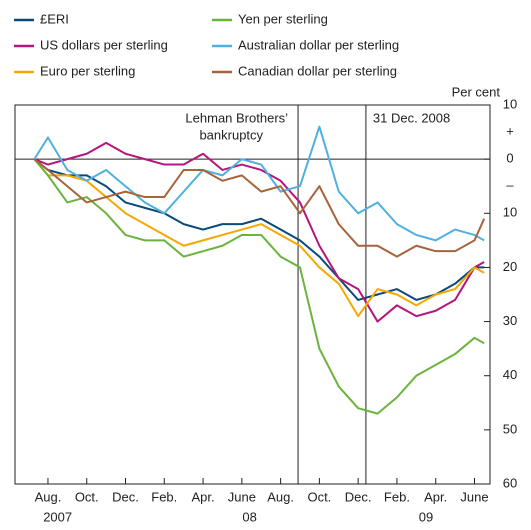 The image size is (531, 530). What do you see at coordinates (510, 374) in the screenshot?
I see `y-tick-label: 40` at bounding box center [510, 374].